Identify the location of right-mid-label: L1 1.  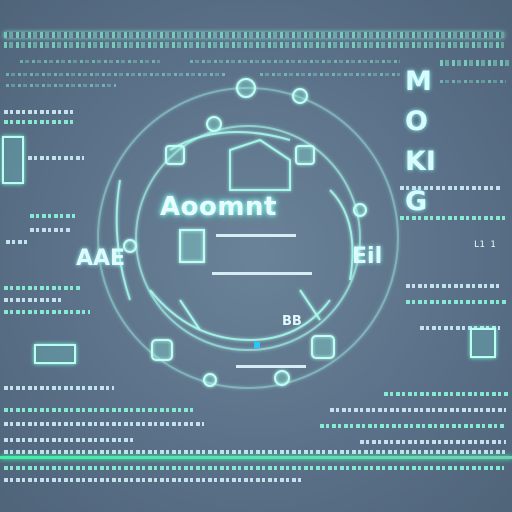
(485, 245).